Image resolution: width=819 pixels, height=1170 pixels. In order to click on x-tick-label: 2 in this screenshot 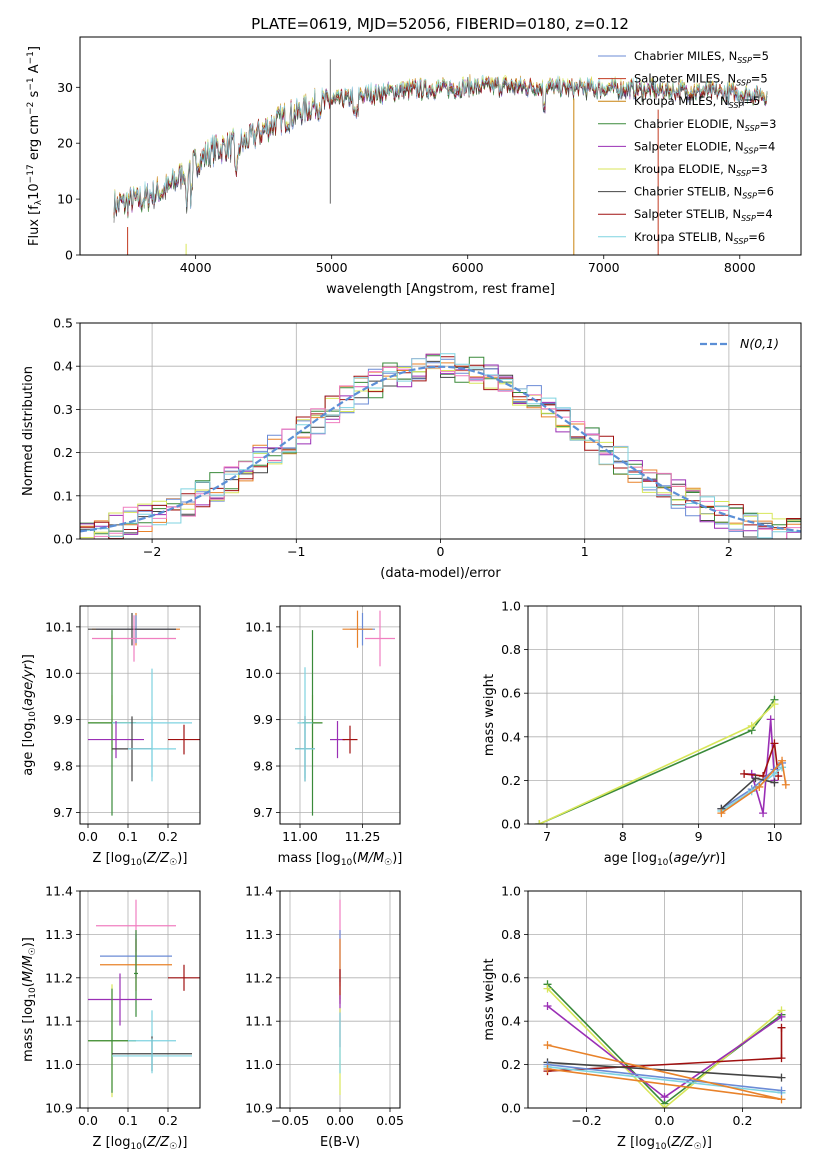, I will do `click(729, 551)`.